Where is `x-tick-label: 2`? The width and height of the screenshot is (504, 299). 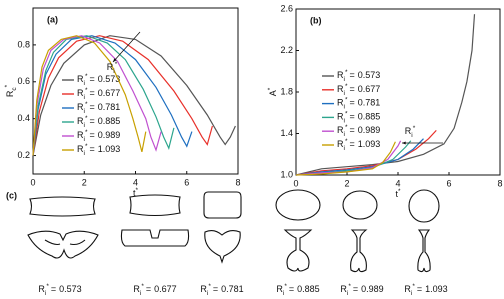 x-tick-label: 2 is located at coordinates (346, 183).